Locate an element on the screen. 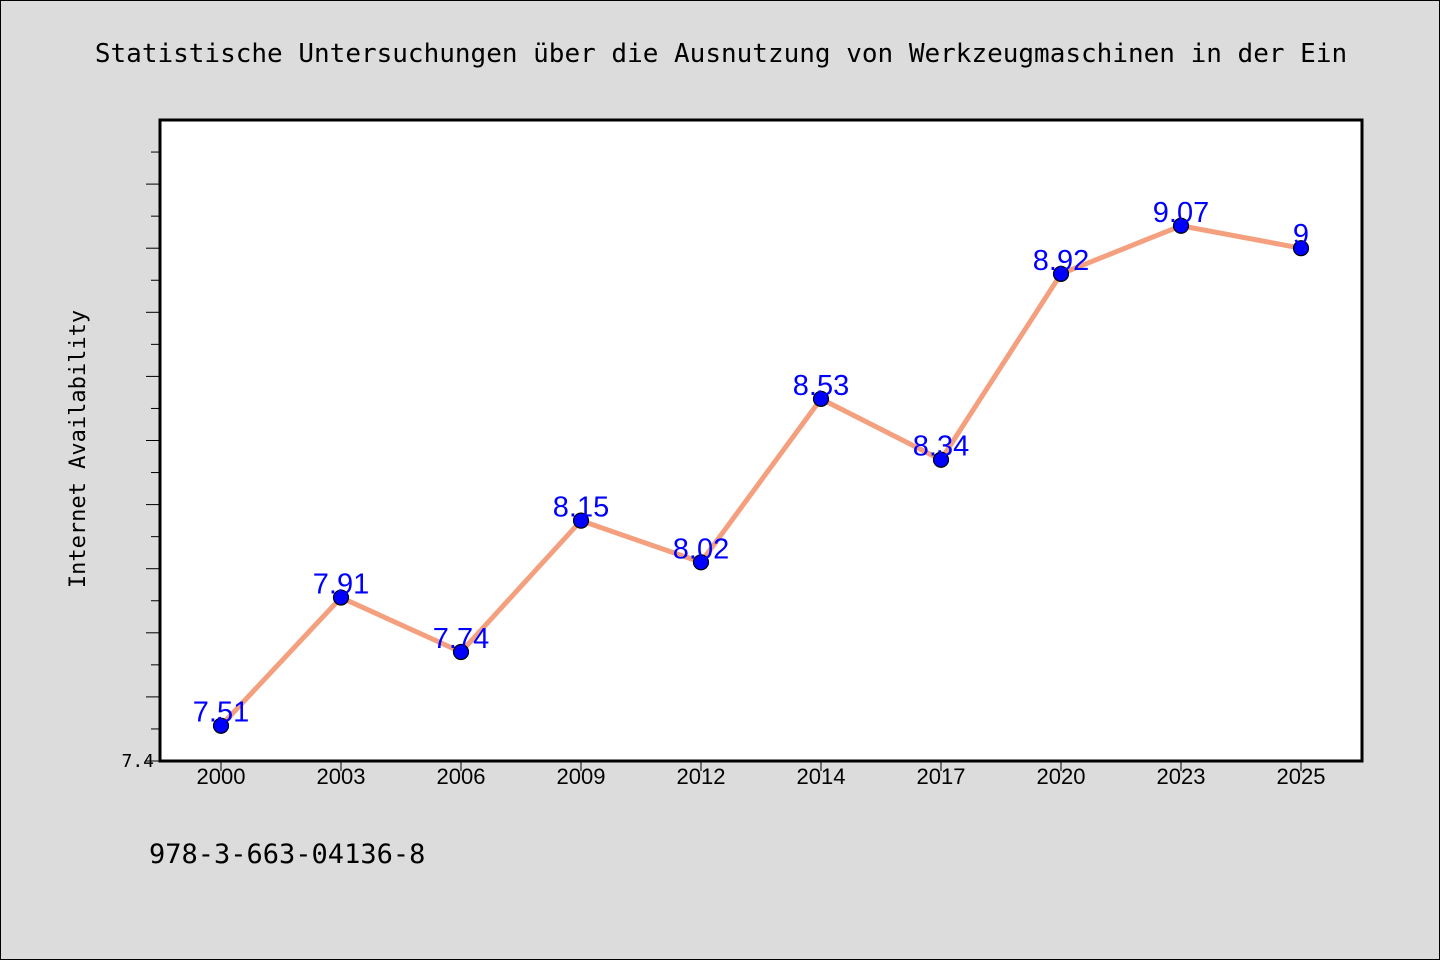 The width and height of the screenshot is (1440, 960). x-tick-label: 2020 is located at coordinates (1061, 776).